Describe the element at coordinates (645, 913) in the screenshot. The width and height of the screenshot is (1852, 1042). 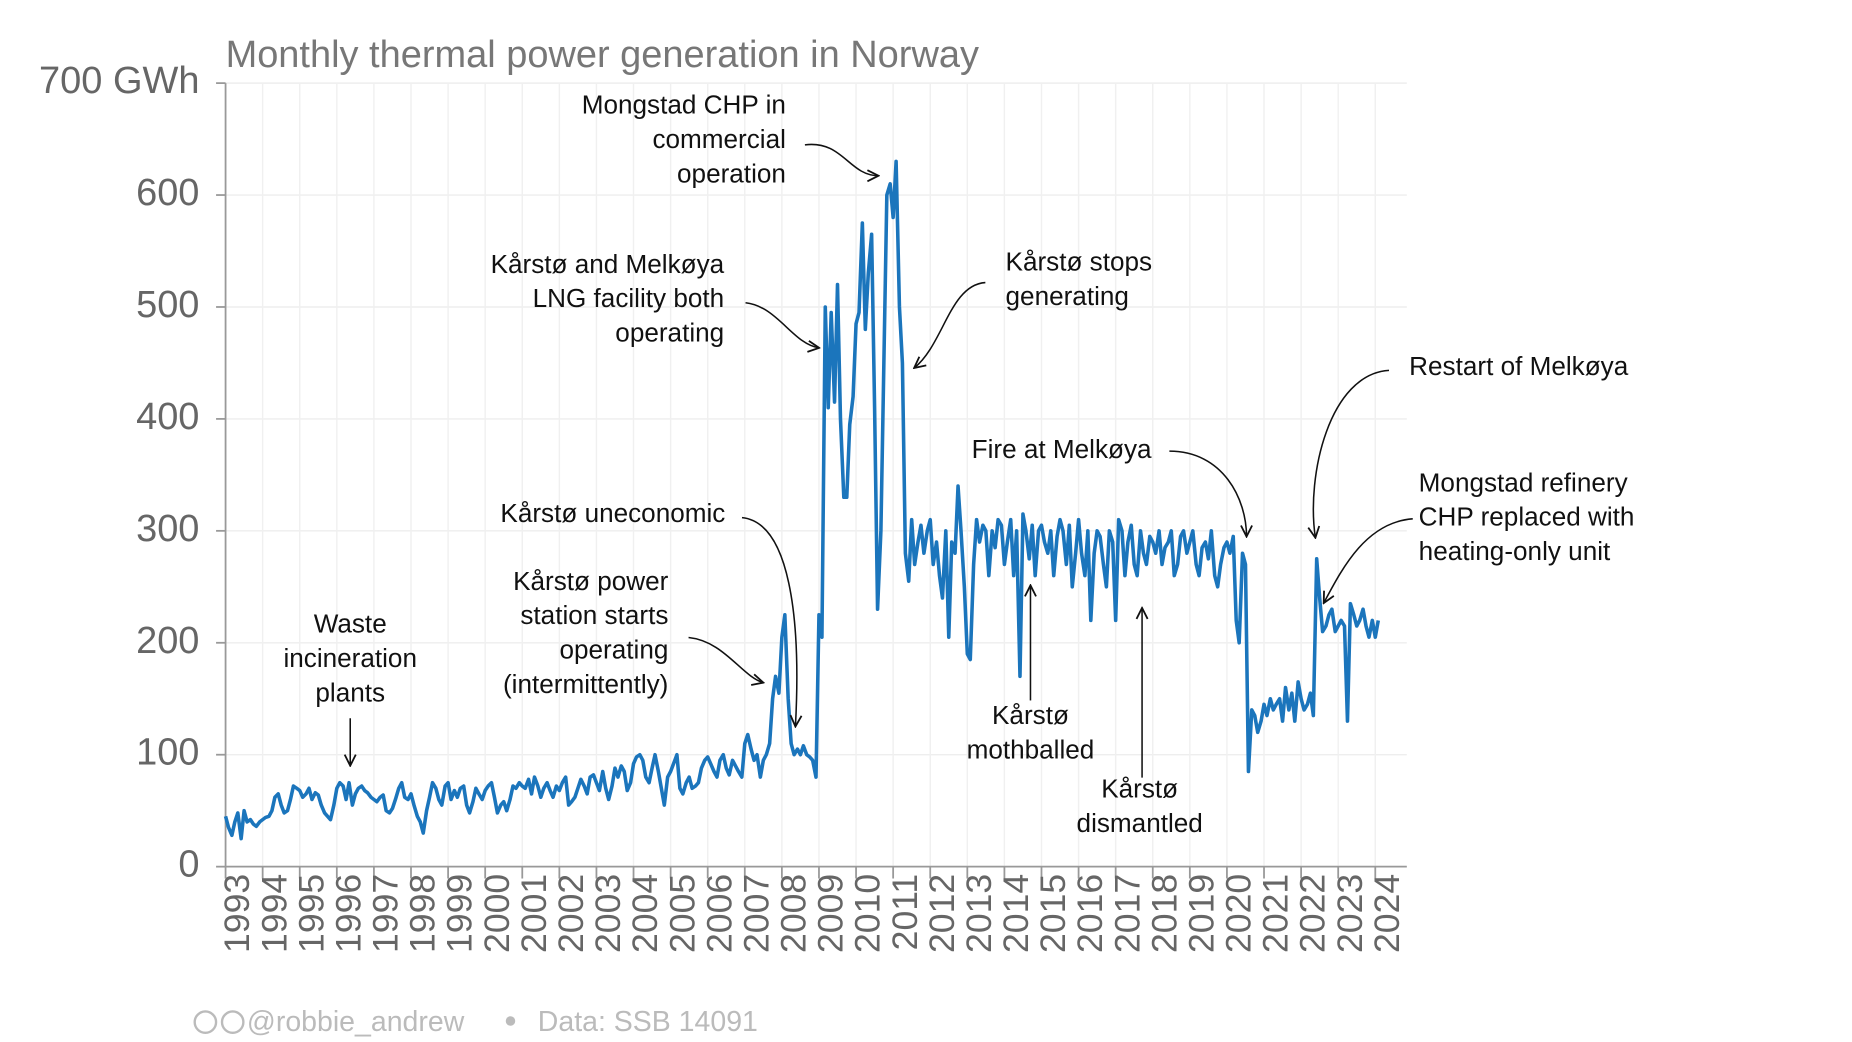
I see `x-tick-label: 2004` at that location.